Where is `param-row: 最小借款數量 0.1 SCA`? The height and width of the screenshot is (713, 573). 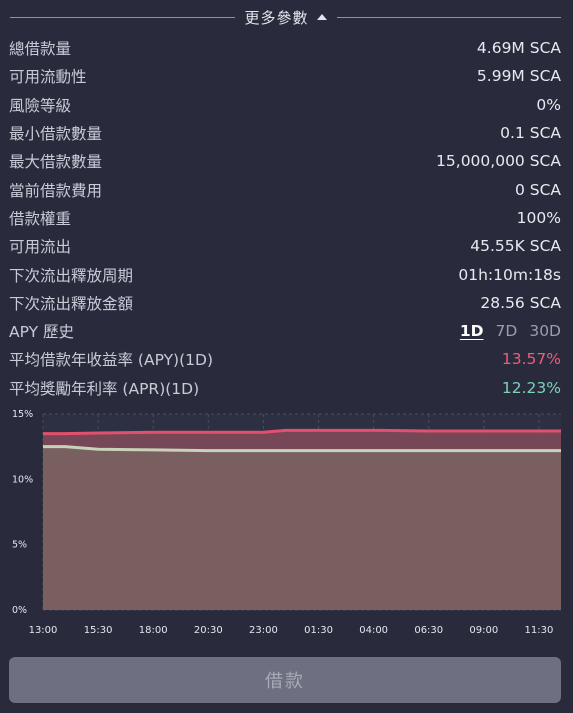 param-row: 最小借款數量 0.1 SCA is located at coordinates (285, 133).